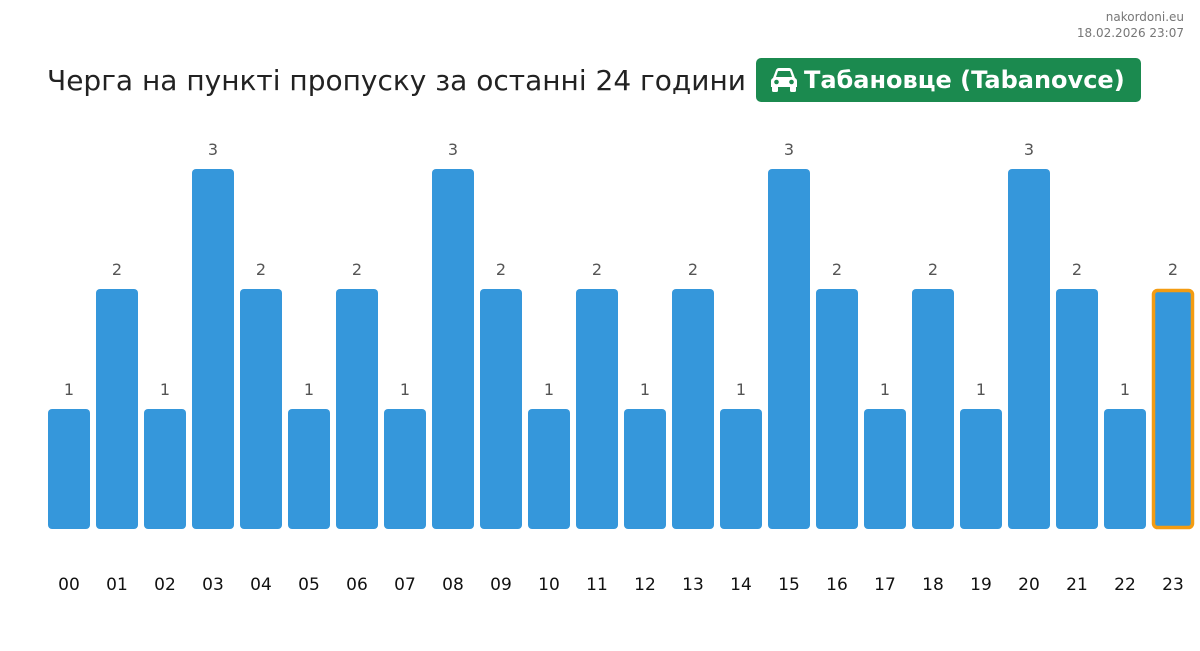  Describe the element at coordinates (741, 389) in the screenshot. I see `value-label-14: 1` at that location.